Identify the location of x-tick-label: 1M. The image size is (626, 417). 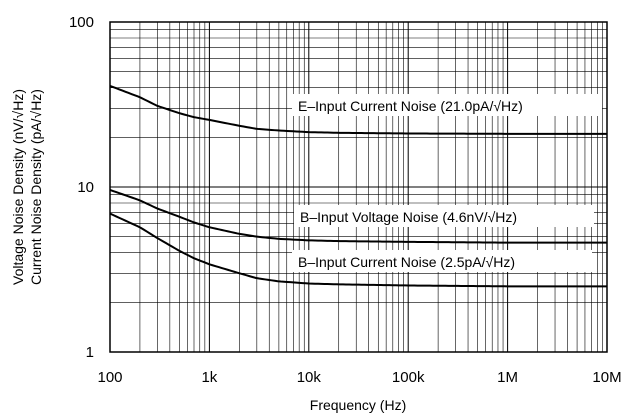
(507, 377).